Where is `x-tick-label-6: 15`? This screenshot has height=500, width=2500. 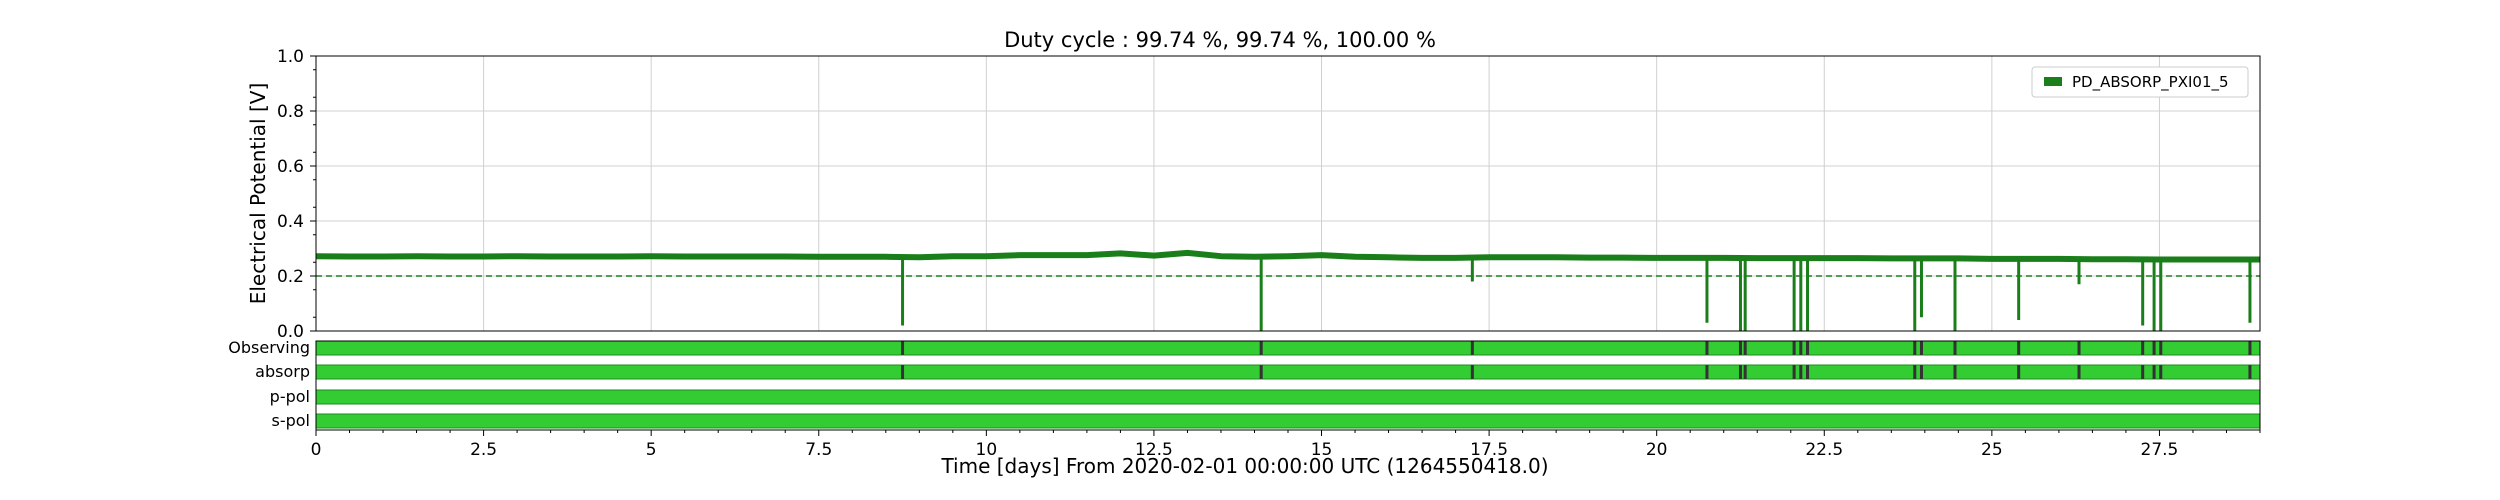
x-tick-label-6: 15 is located at coordinates (1322, 450).